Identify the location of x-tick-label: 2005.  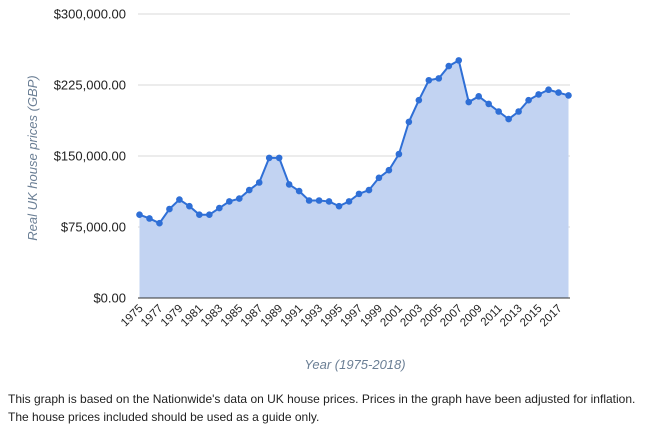
(431, 316).